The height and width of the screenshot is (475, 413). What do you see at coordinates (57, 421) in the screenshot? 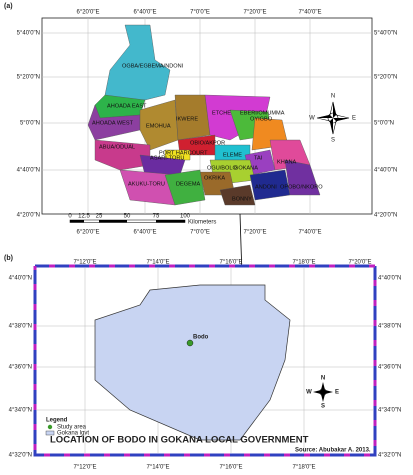
I see `legend-title: Legend` at bounding box center [57, 421].